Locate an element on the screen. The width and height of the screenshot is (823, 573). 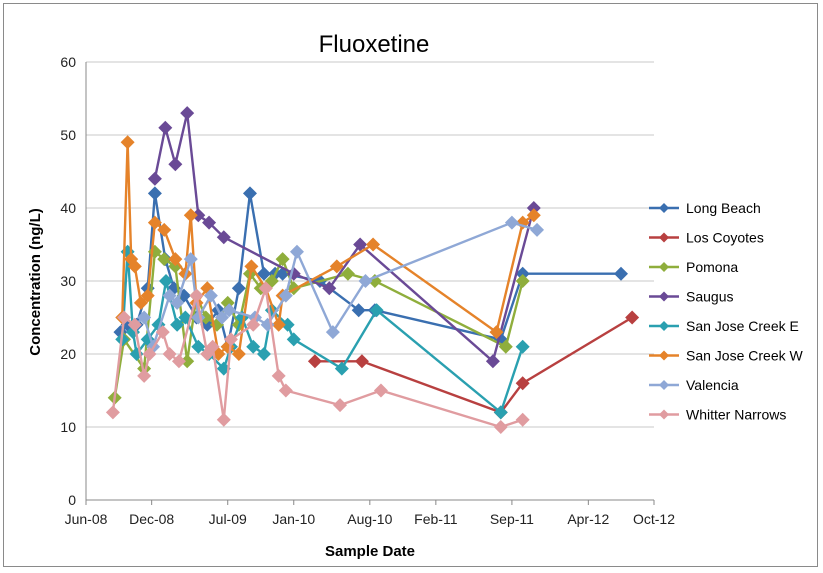
legend-item: Saugus is located at coordinates (691, 297).